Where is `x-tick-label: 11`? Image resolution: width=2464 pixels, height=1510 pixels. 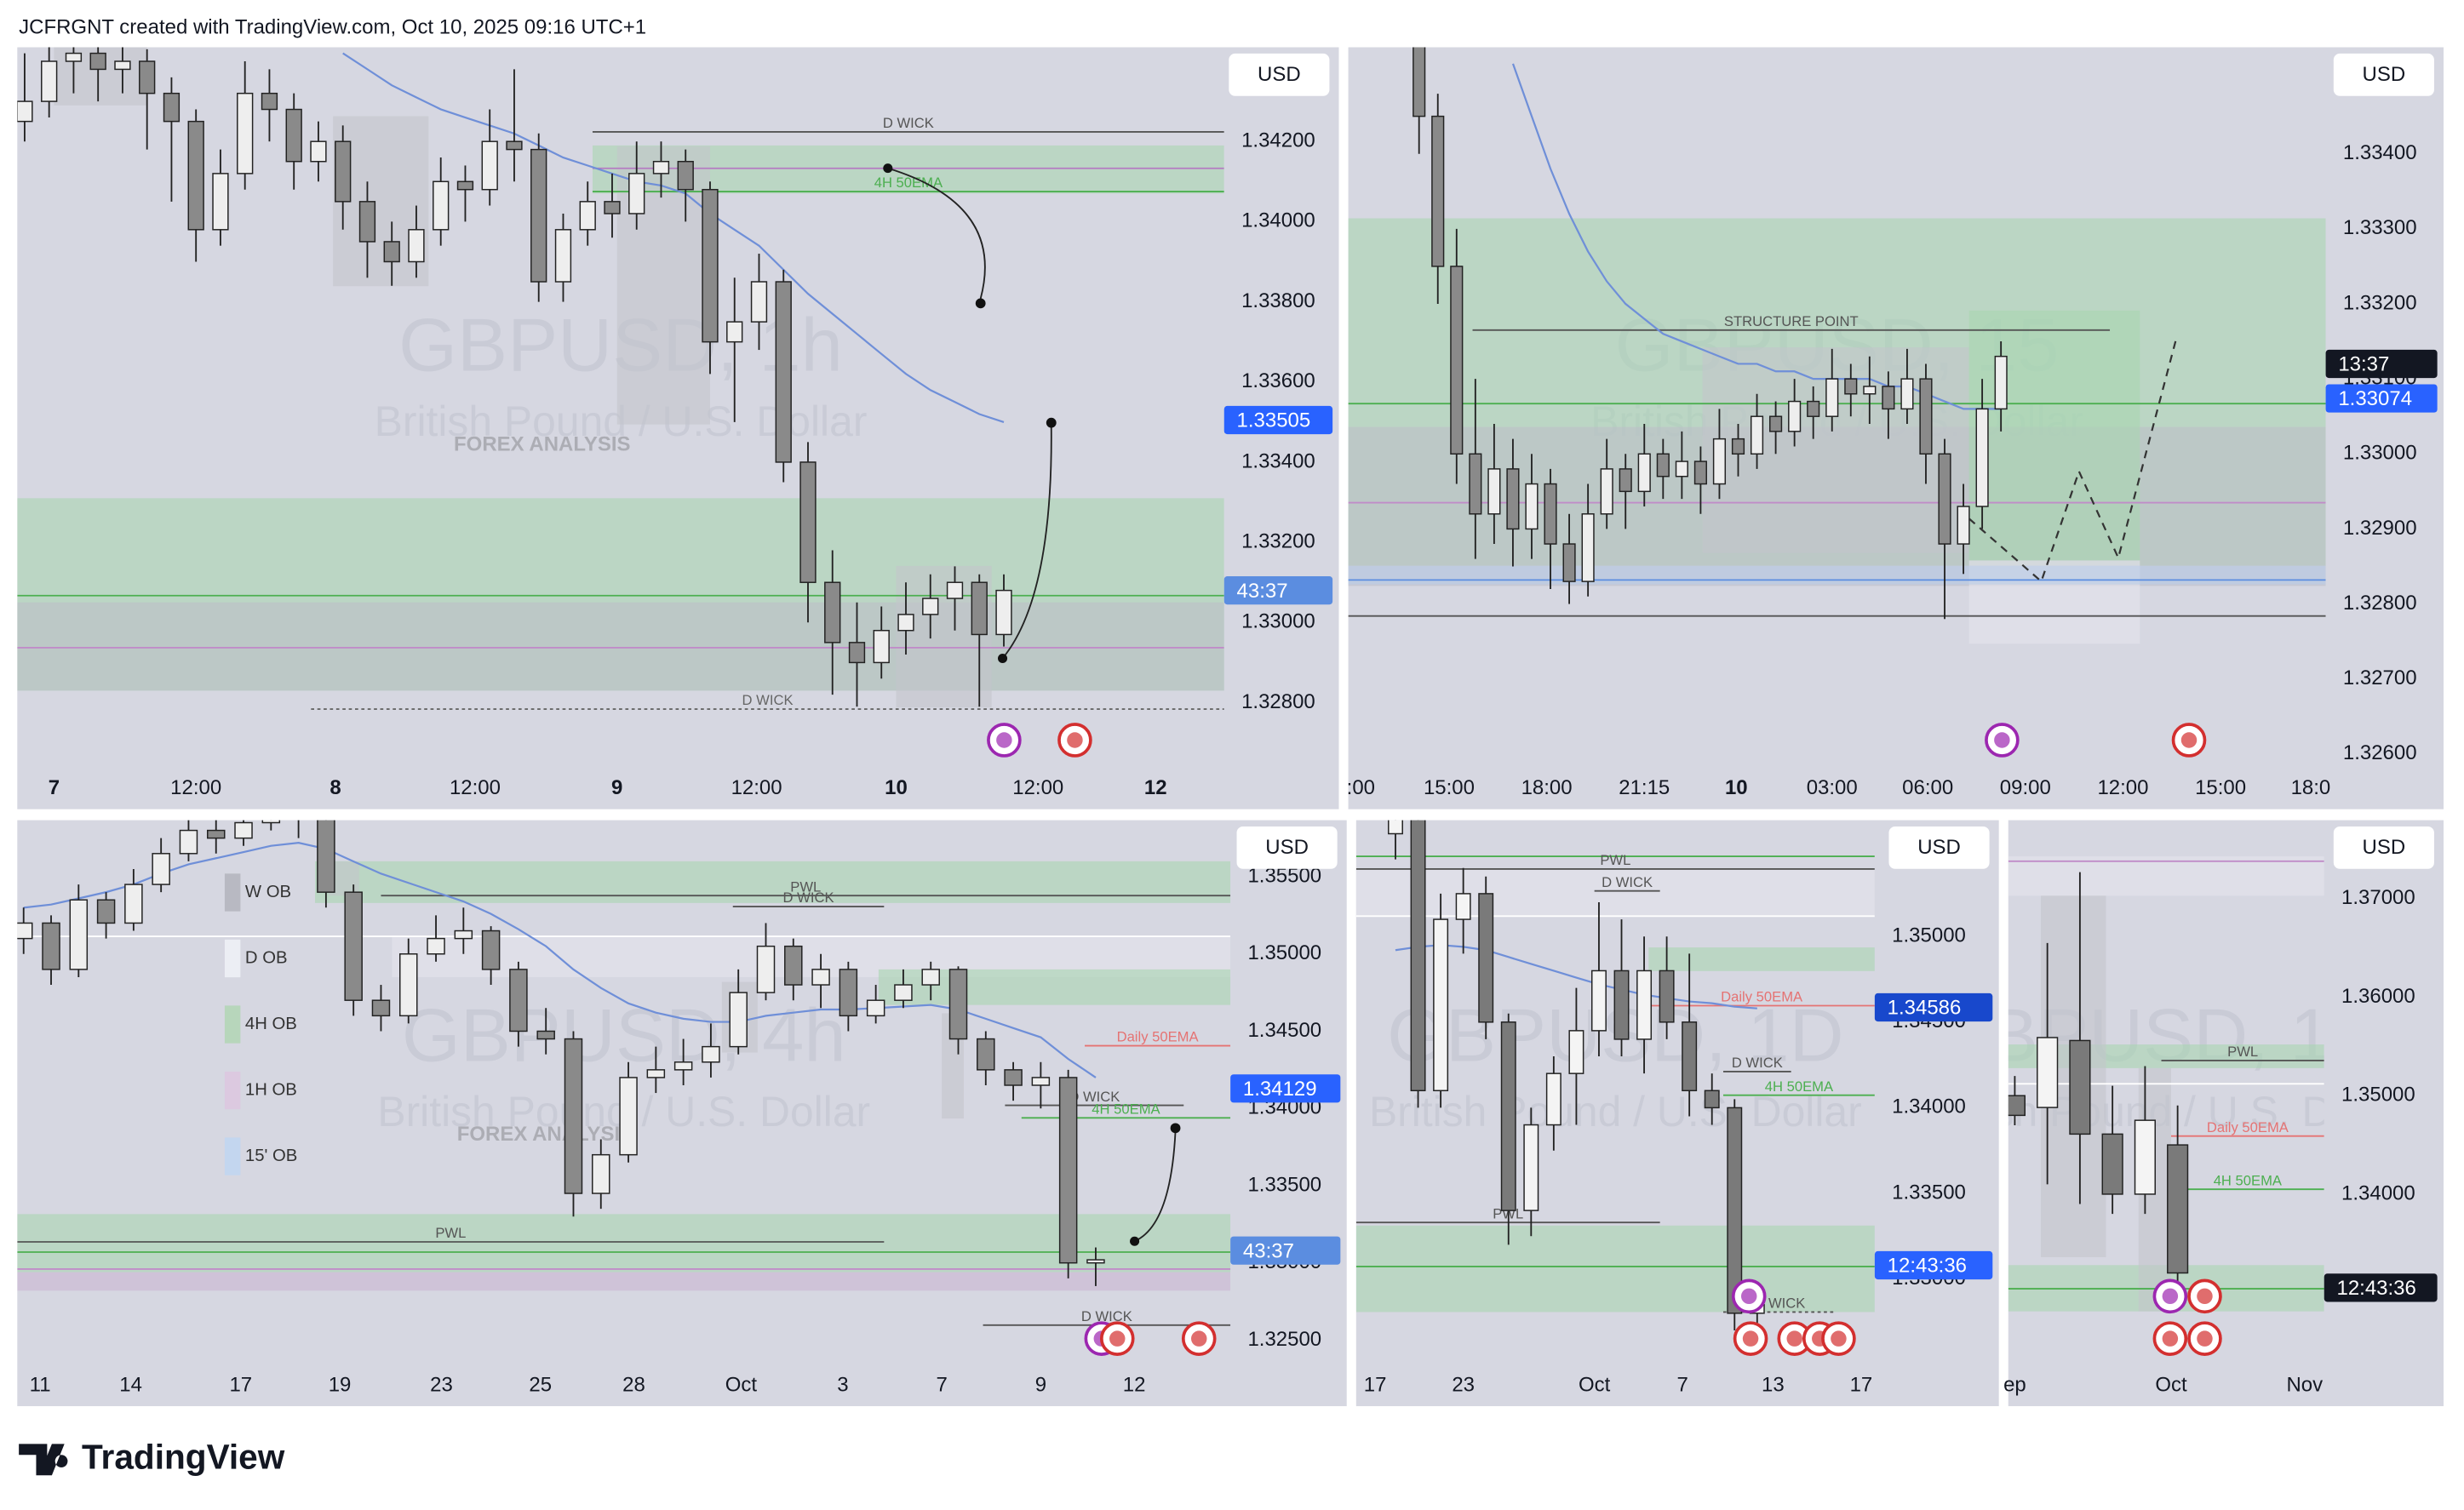
x-tick-label: 11 is located at coordinates (40, 1385).